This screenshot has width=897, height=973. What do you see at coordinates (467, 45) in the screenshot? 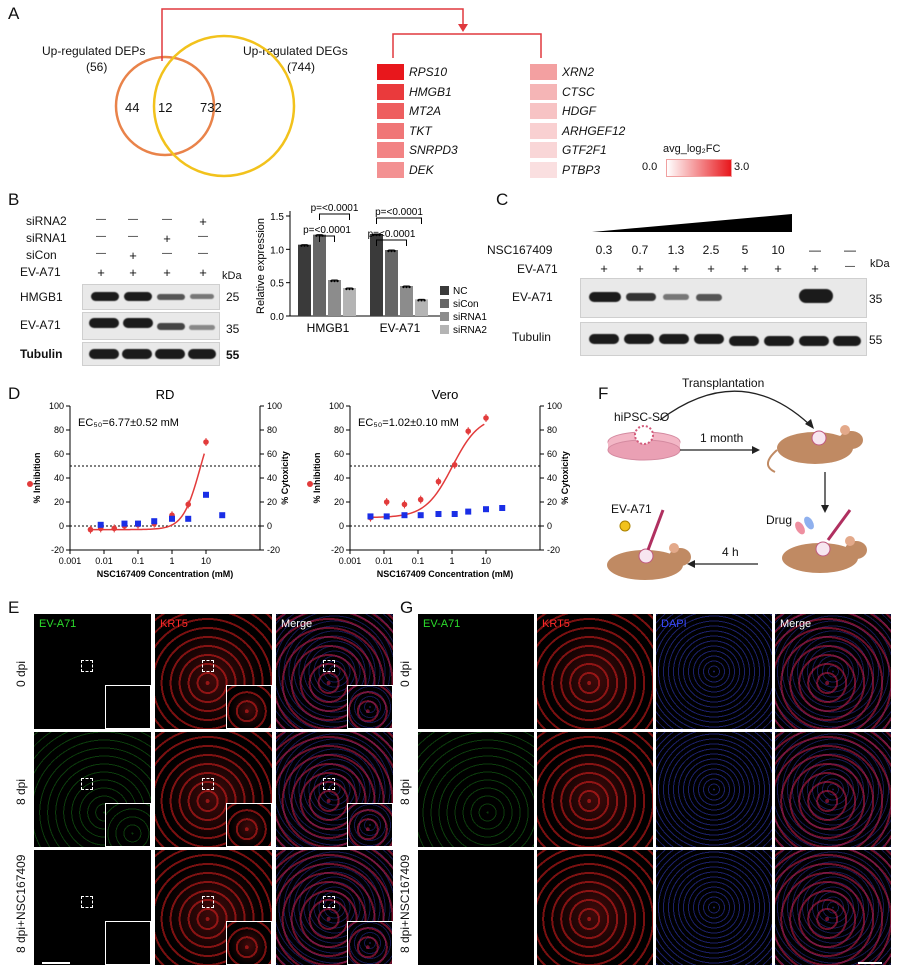
I see `bracket-line` at bounding box center [467, 45].